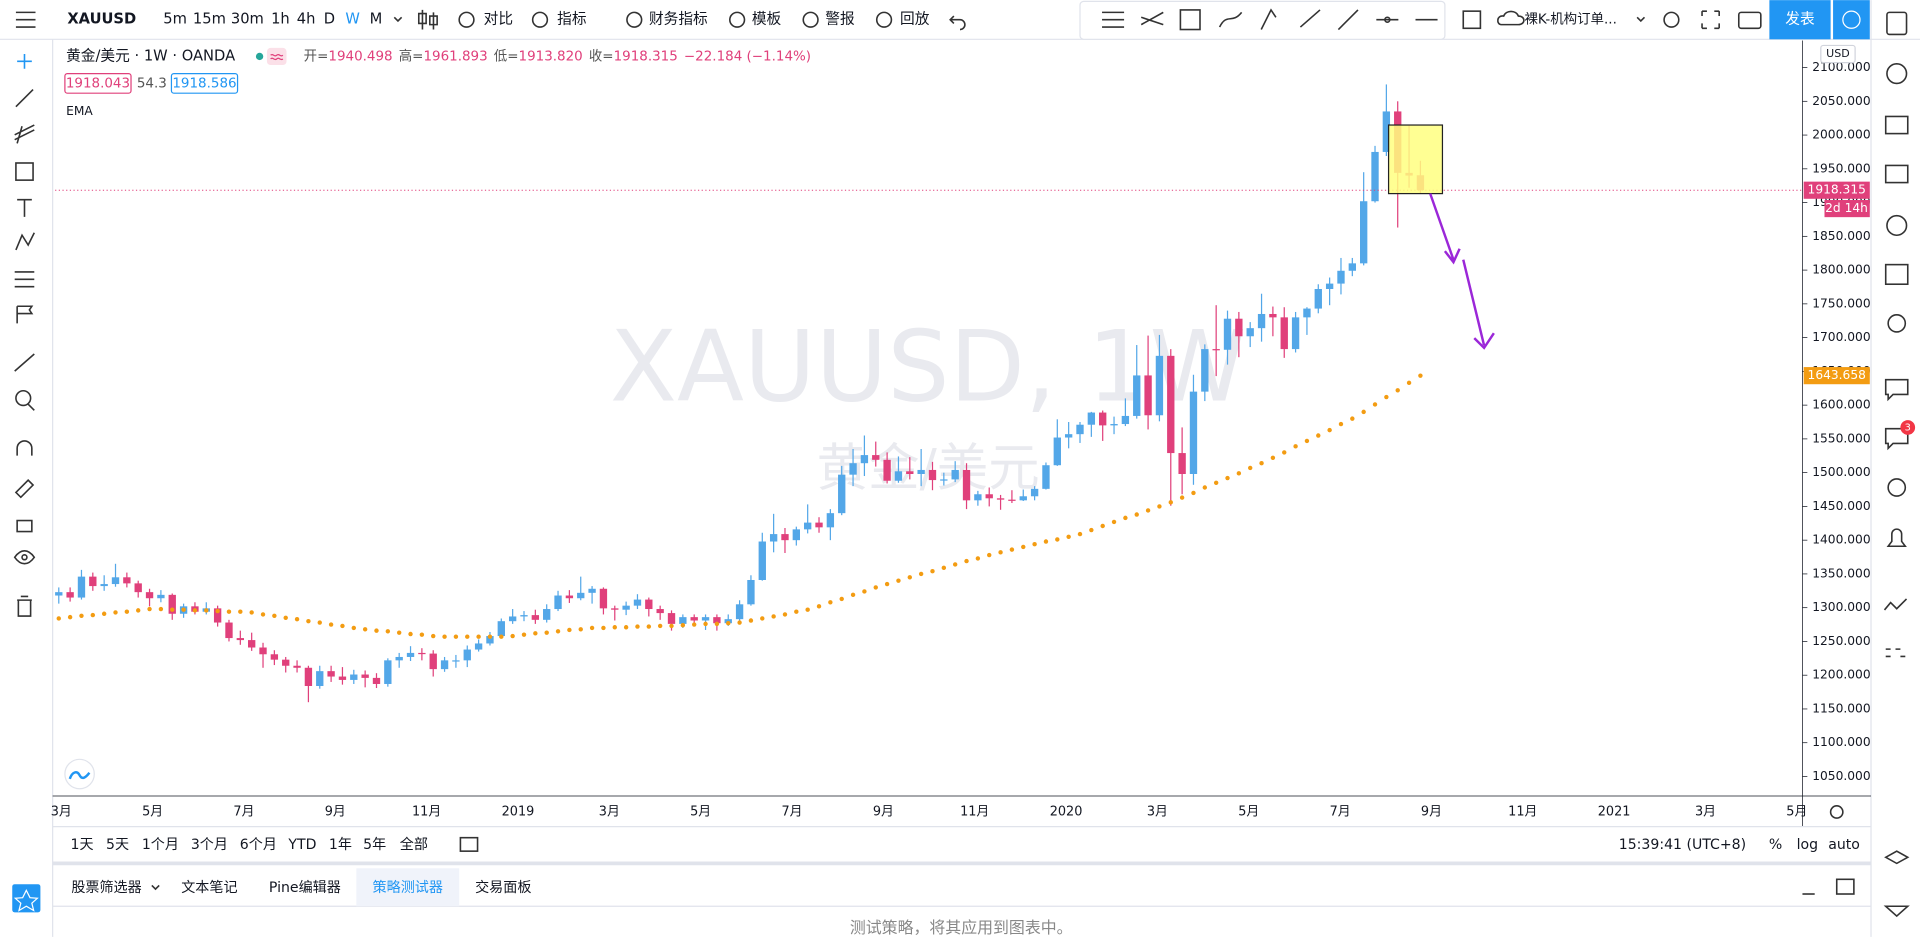  Describe the element at coordinates (551, 56) in the screenshot. I see `ohlc-value: 1913.820` at that location.